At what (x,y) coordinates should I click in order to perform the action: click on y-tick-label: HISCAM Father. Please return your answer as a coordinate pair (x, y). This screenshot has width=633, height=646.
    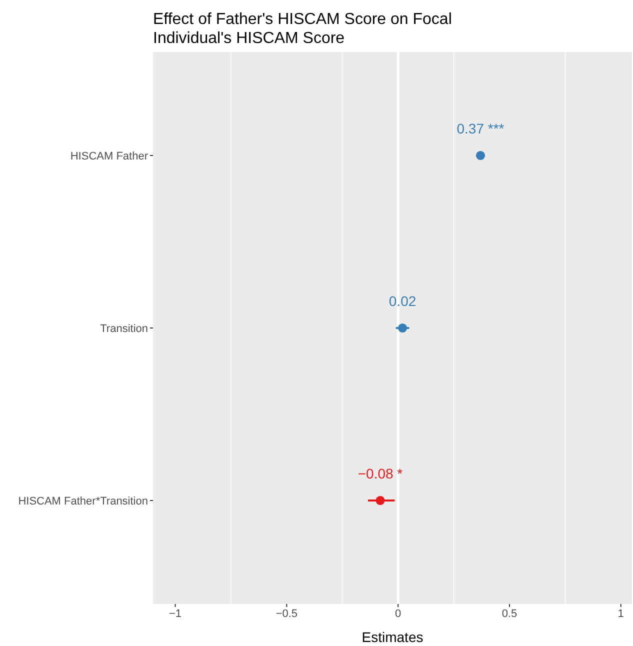
    Looking at the image, I should click on (109, 156).